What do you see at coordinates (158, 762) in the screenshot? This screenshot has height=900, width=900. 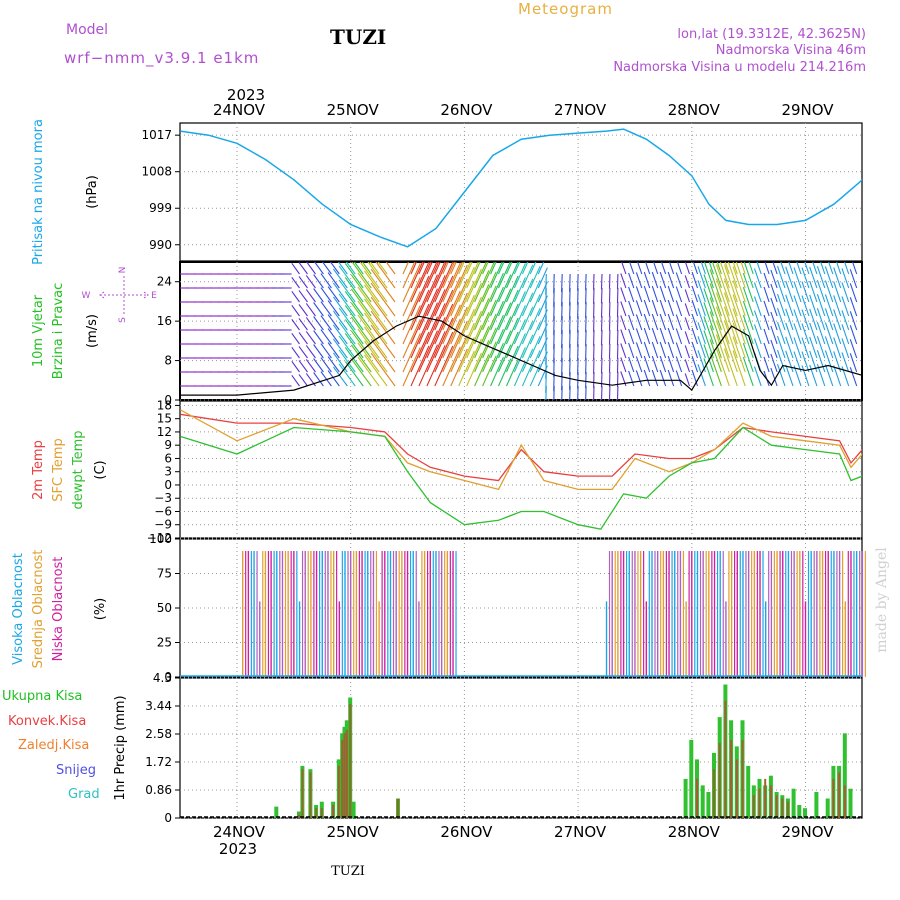 I see `precip-ticklabel-3: 1.72` at bounding box center [158, 762].